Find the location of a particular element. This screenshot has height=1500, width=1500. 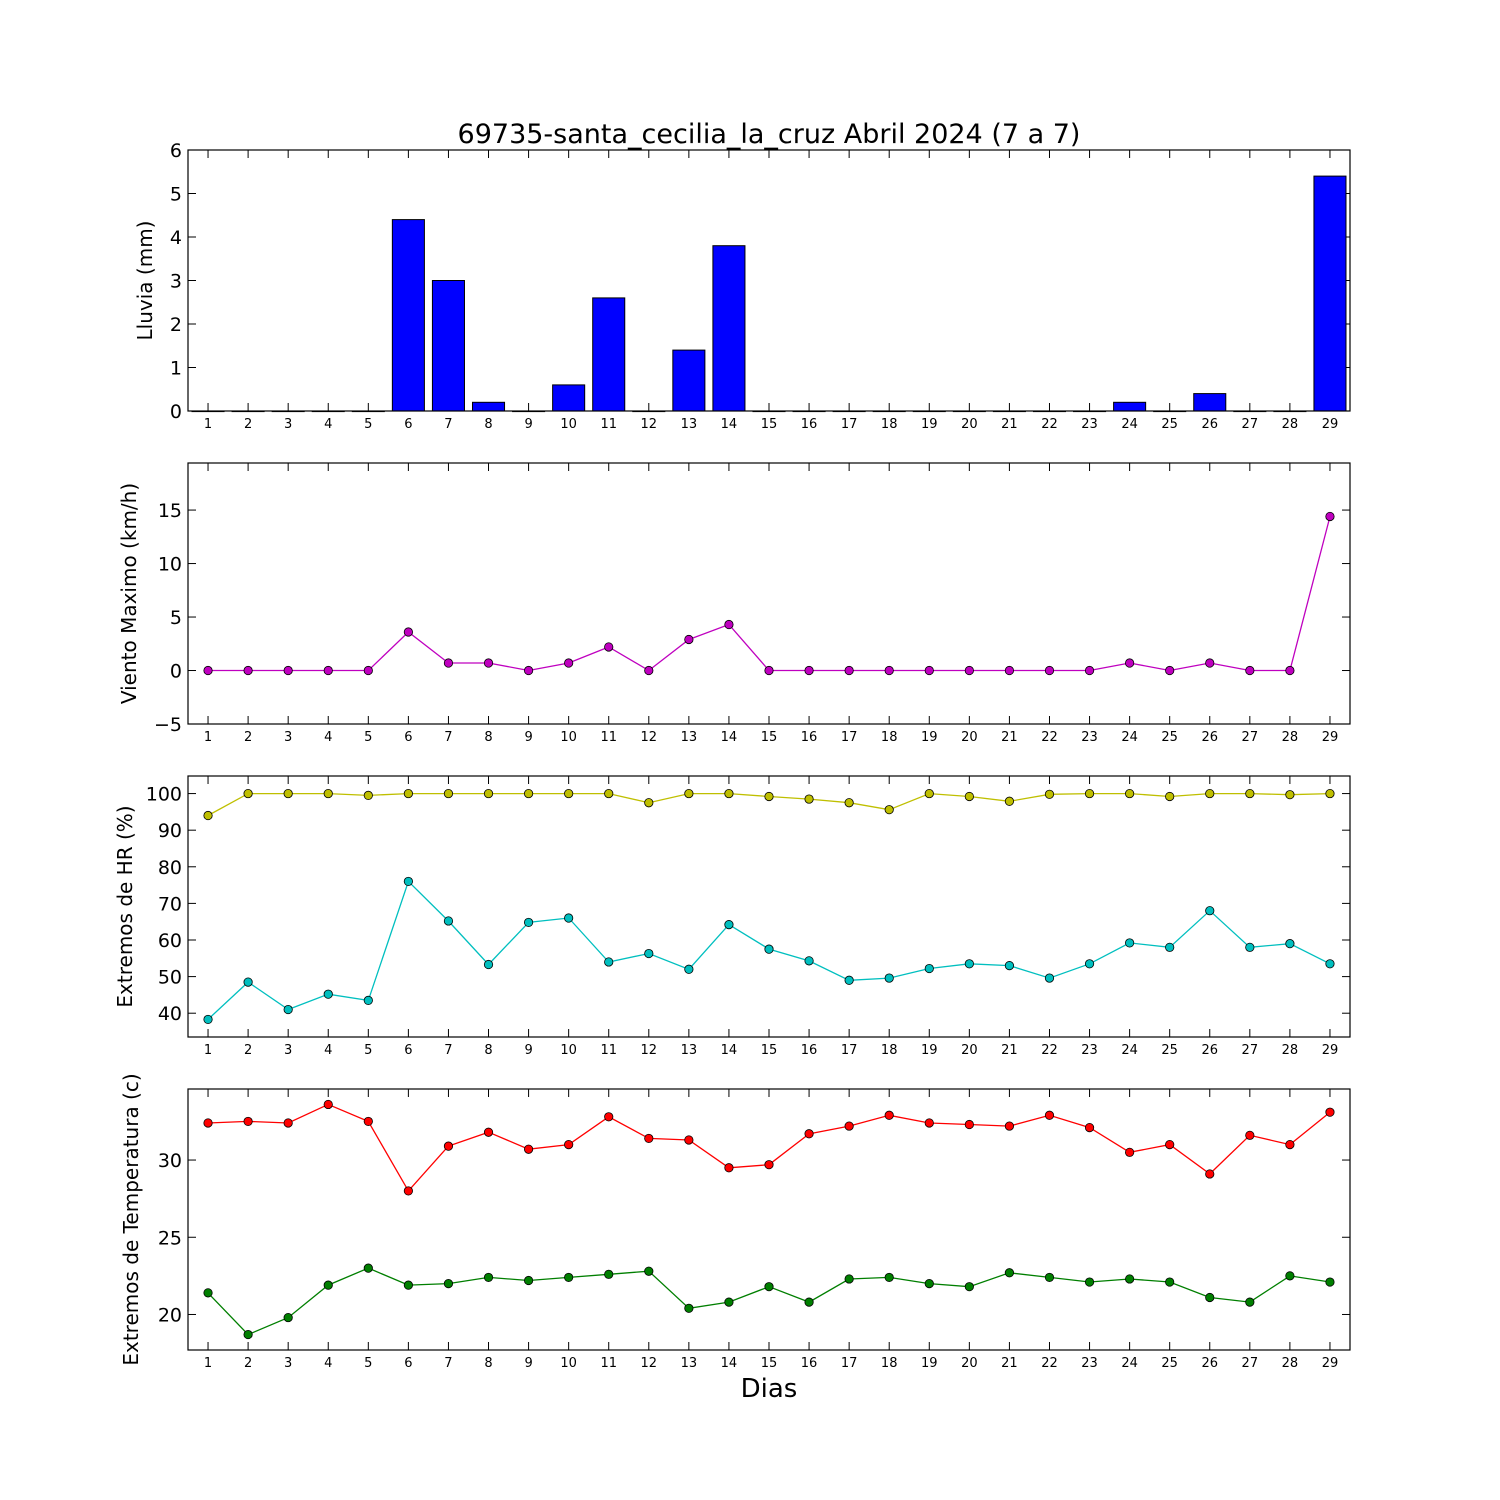

x-tick-label: 15 is located at coordinates (769, 1050).